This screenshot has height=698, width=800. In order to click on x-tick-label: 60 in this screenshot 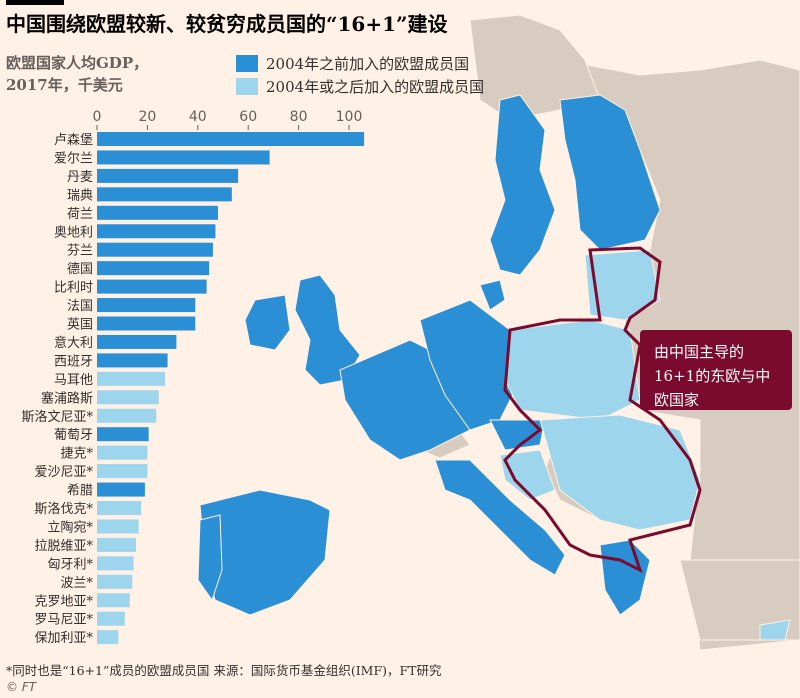, I will do `click(248, 117)`.